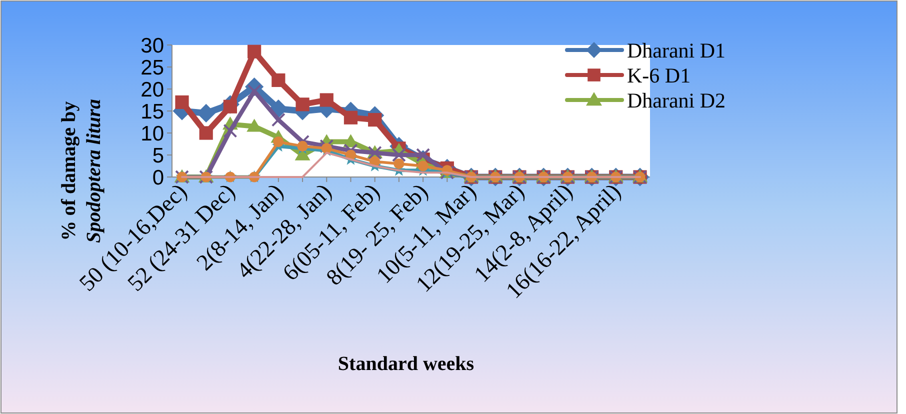  I want to click on y-tick-label: 25, so click(152, 68).